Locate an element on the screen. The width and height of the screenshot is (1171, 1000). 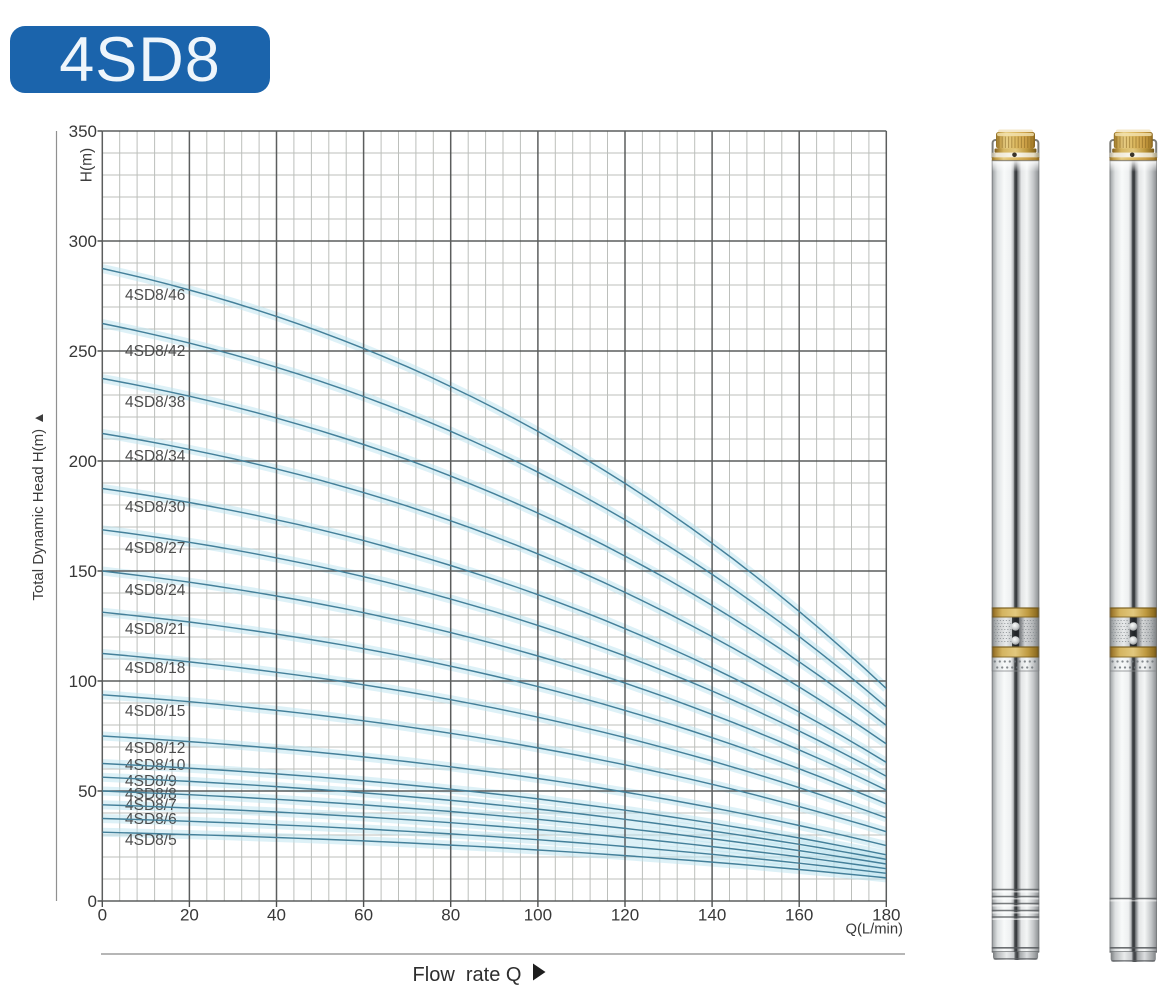
svg-text: Flow rate Q is located at coordinates (467, 975).